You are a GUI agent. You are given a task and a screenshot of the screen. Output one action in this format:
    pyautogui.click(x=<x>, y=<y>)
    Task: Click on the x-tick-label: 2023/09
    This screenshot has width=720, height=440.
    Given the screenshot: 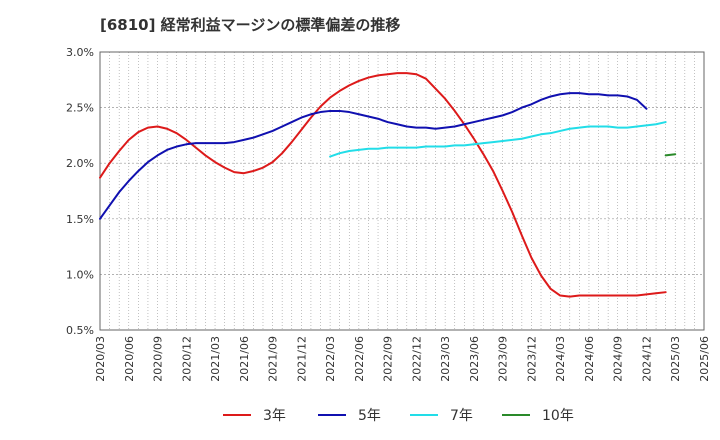 What is the action you would take?
    pyautogui.click(x=503, y=359)
    